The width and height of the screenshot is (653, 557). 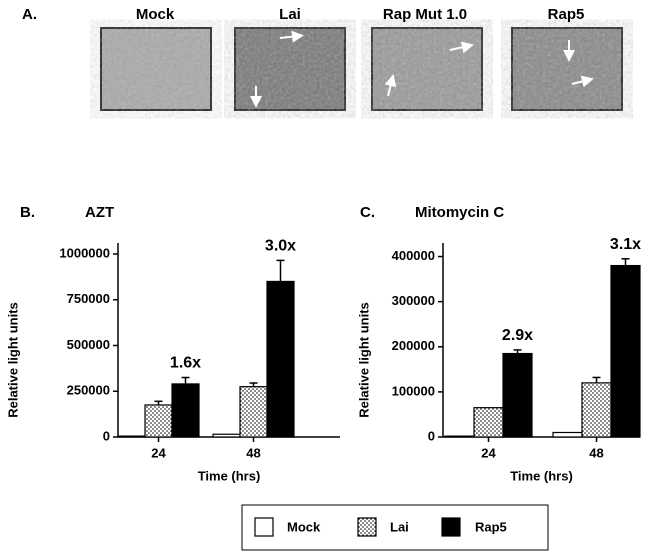 What do you see at coordinates (413, 255) in the screenshot?
I see `y-tick-label: 400000` at bounding box center [413, 255].